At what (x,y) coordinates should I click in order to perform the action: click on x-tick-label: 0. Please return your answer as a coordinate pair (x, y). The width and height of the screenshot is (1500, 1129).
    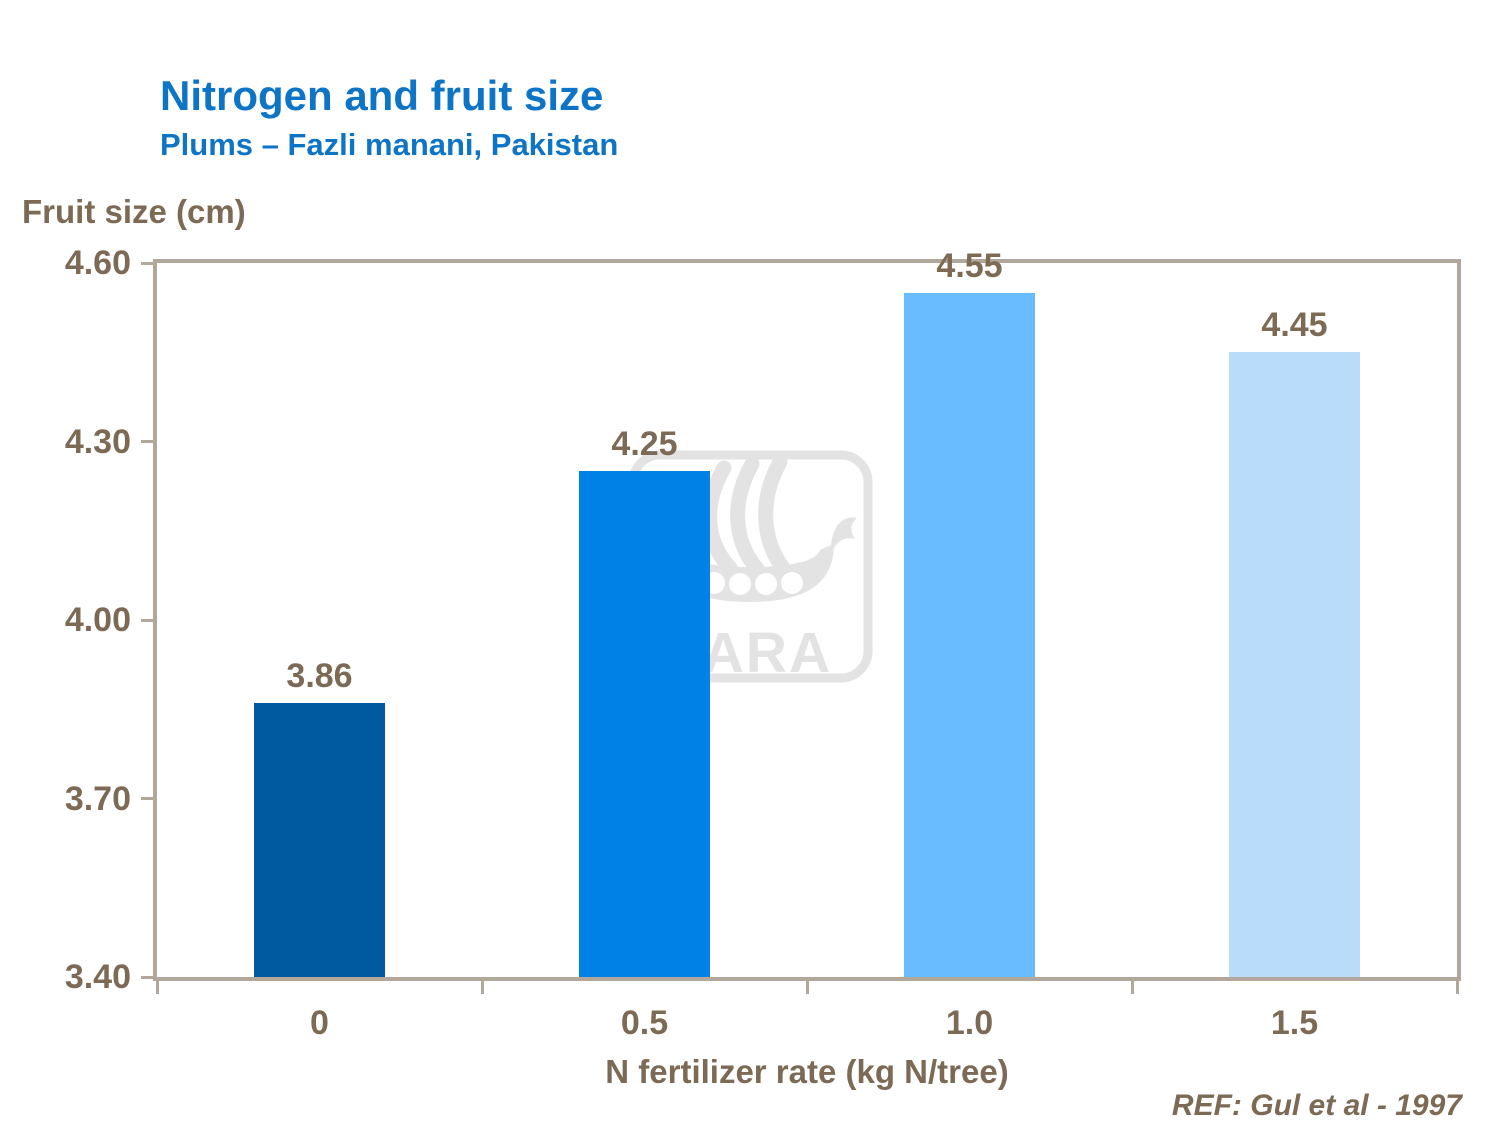
    Looking at the image, I should click on (319, 1023).